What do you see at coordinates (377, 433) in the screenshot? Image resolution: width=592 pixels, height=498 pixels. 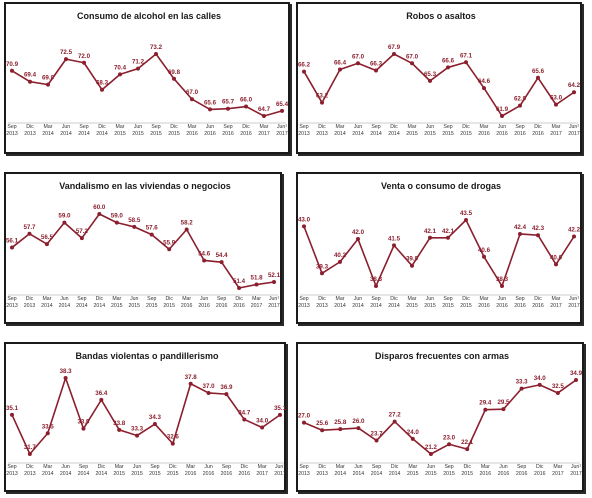 I see `data-label: 23.7` at bounding box center [377, 433].